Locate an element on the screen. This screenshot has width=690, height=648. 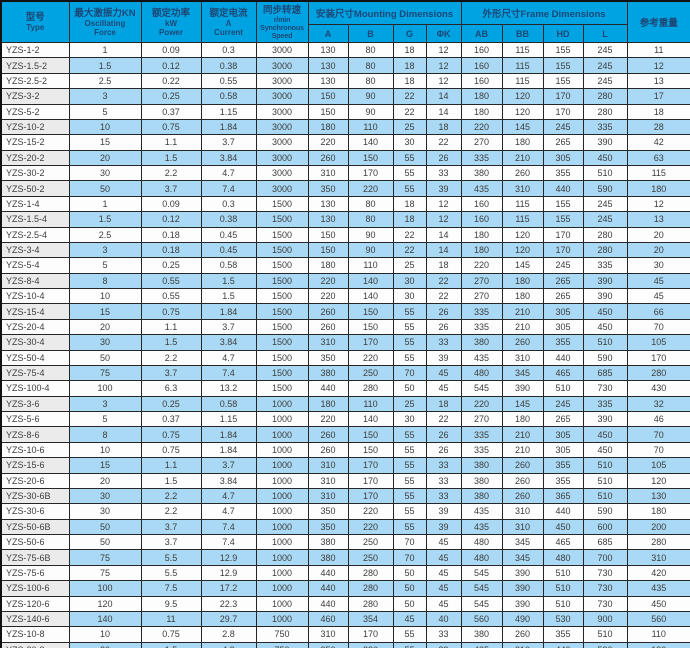
value-cell: 3.84 is located at coordinates (228, 480).